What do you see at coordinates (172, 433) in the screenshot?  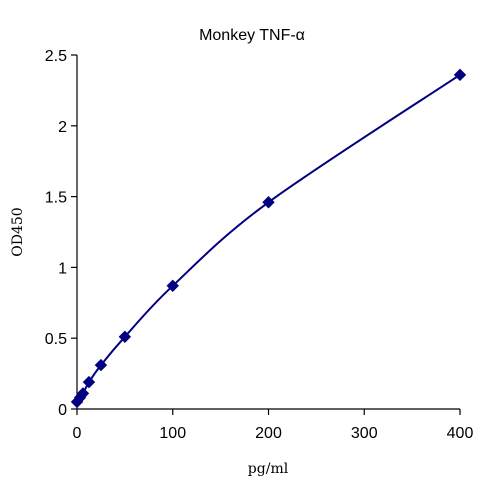 I see `x-tick-label: 100` at bounding box center [172, 433].